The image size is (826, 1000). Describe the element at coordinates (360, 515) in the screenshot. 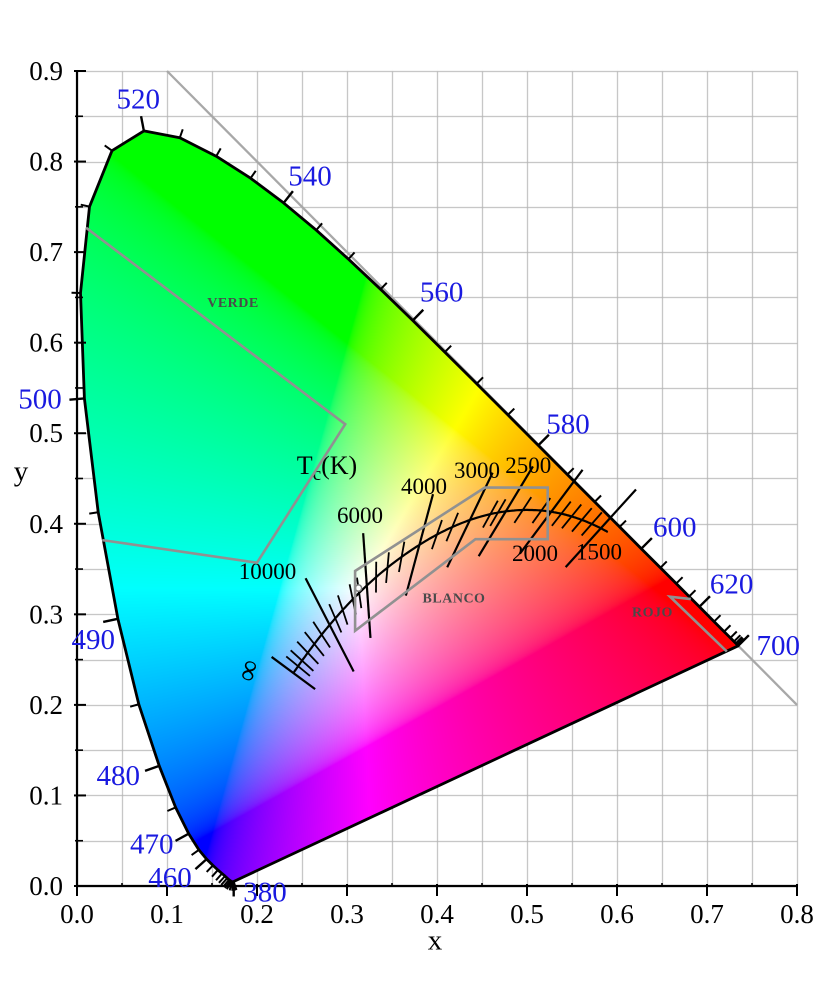

I see `temperature-label-6000: 6000` at that location.